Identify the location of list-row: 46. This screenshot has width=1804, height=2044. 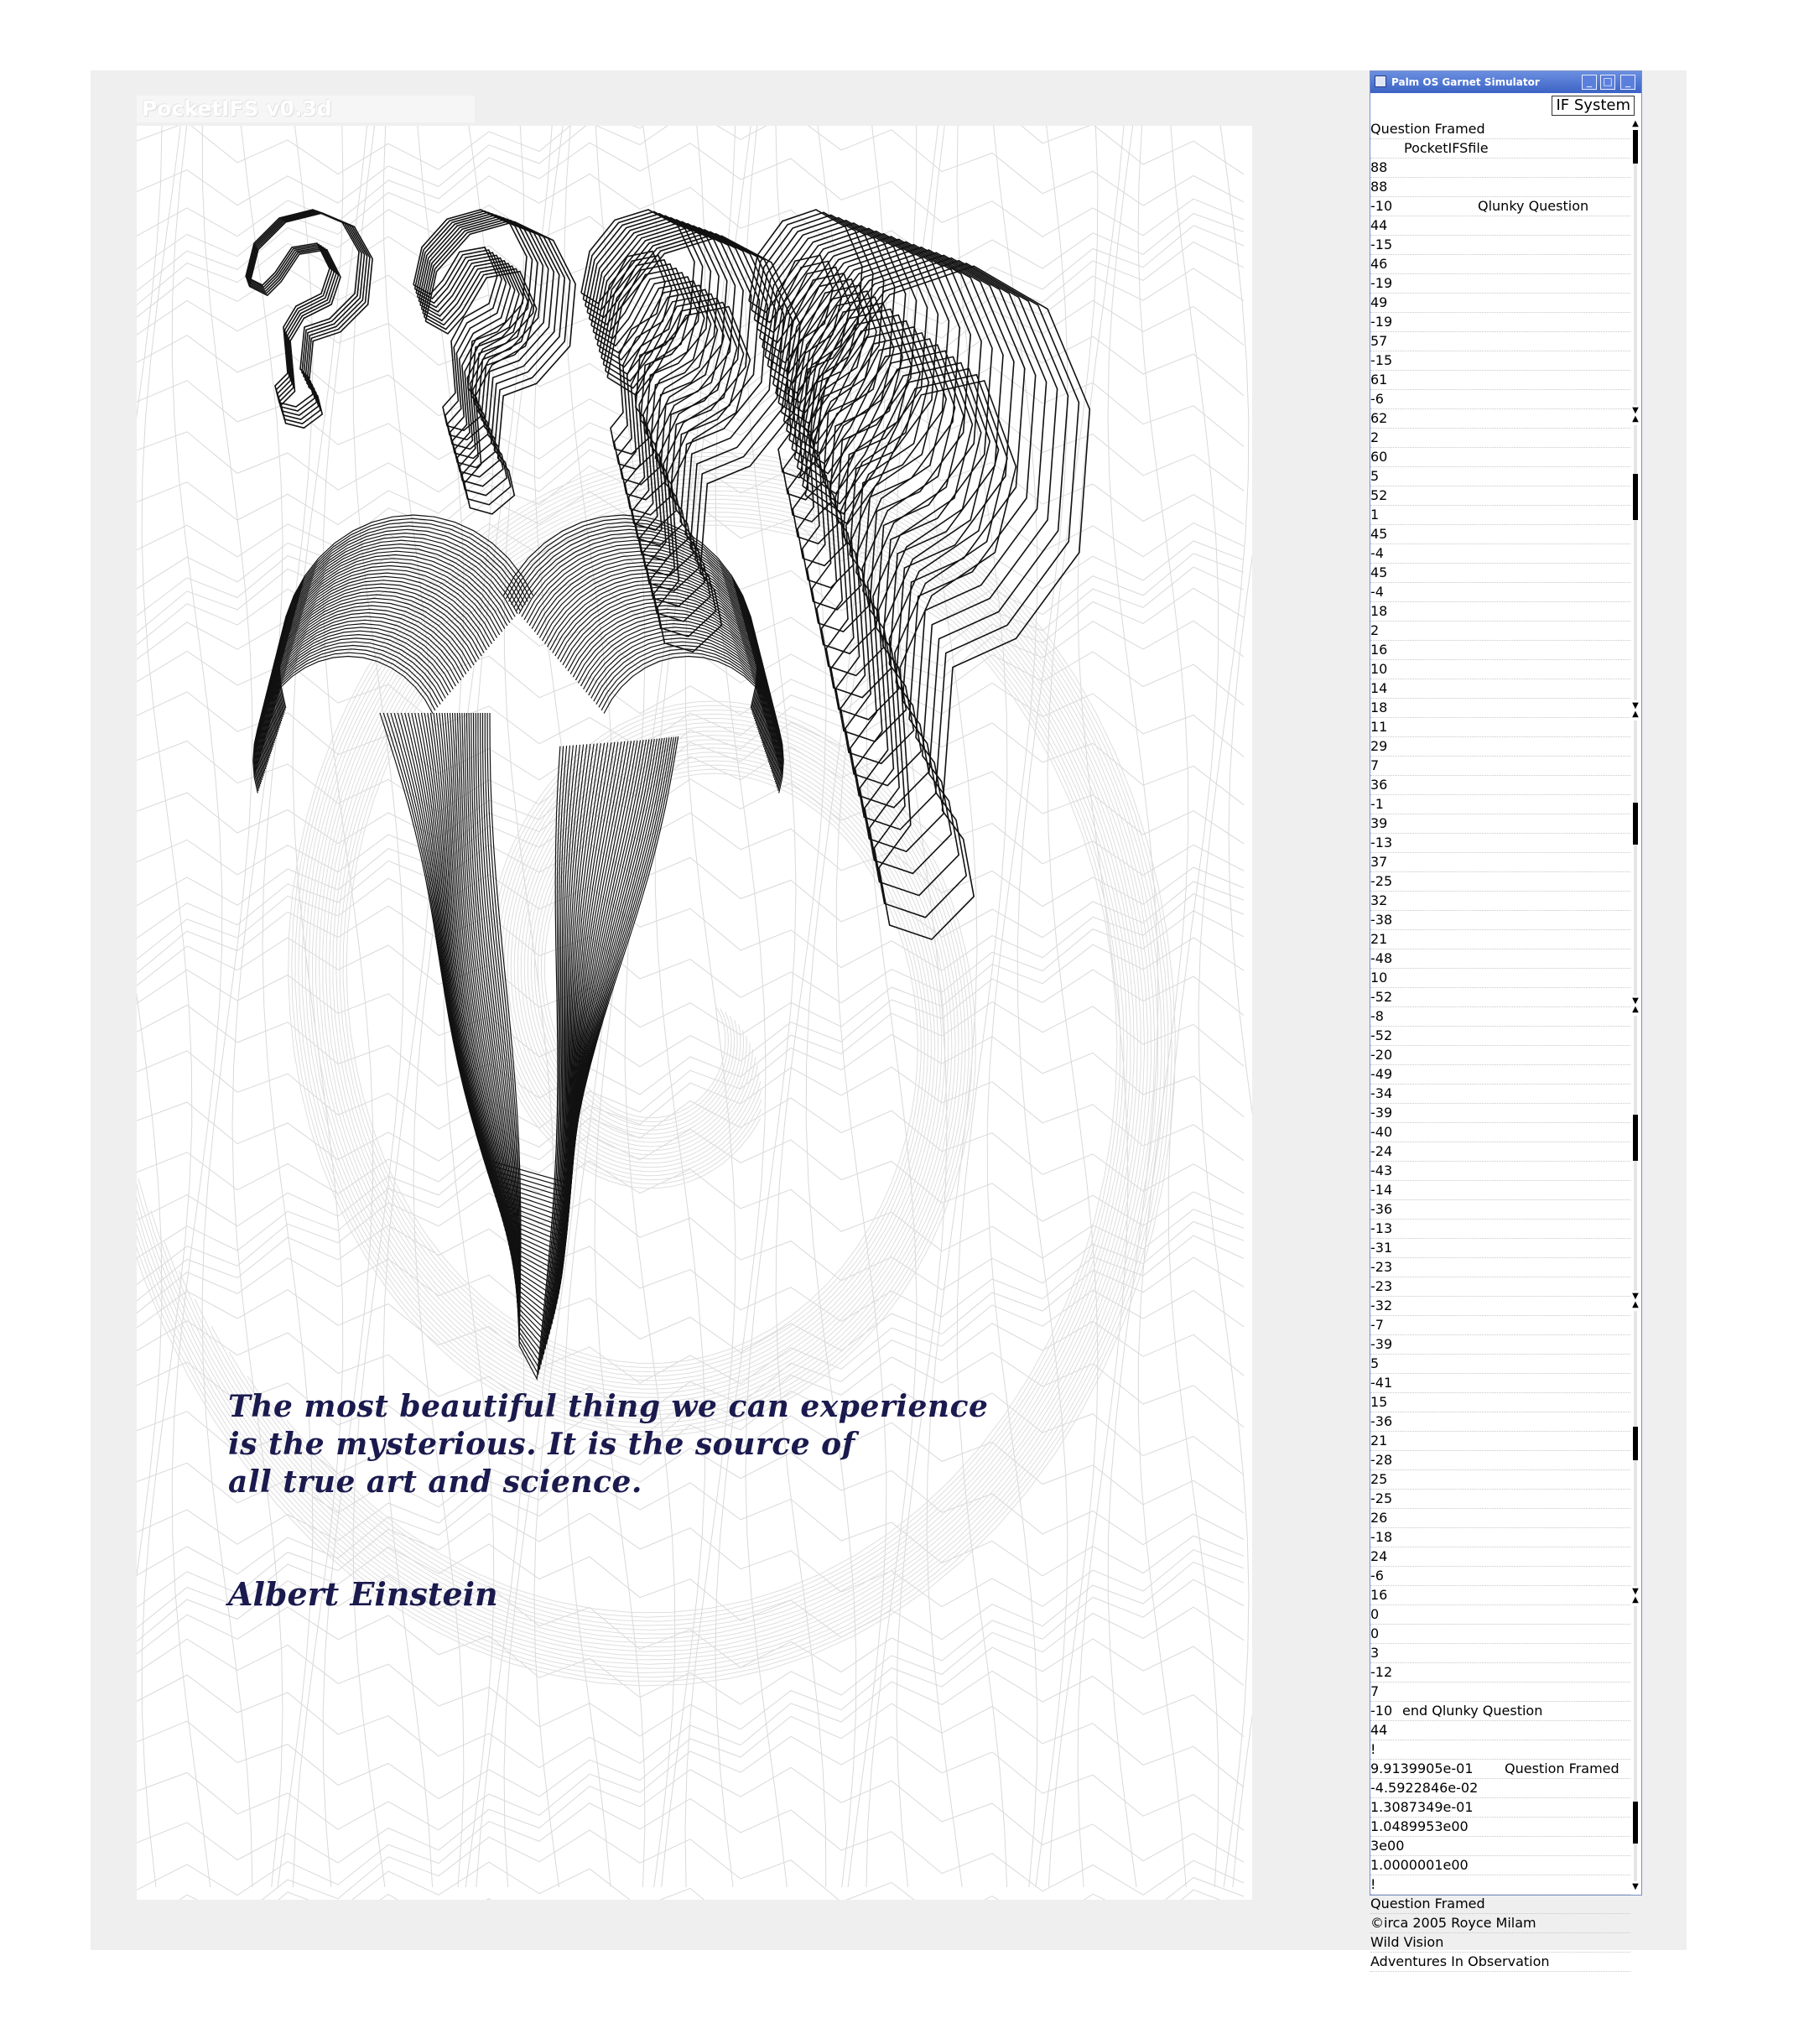
(1500, 264).